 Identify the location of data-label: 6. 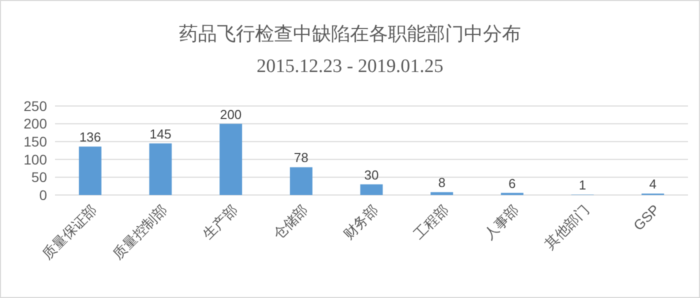
(512, 183).